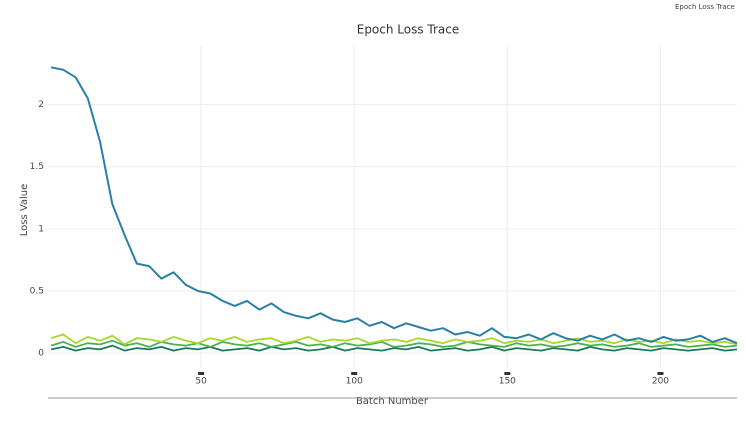  I want to click on y-tick-label: 2, so click(41, 105).